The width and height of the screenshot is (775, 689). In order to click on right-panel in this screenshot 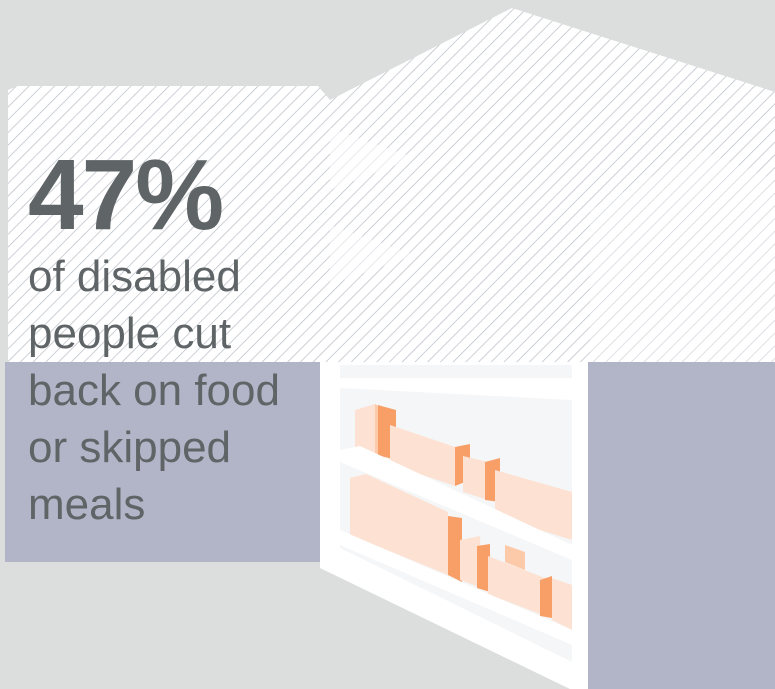, I will do `click(681, 525)`.